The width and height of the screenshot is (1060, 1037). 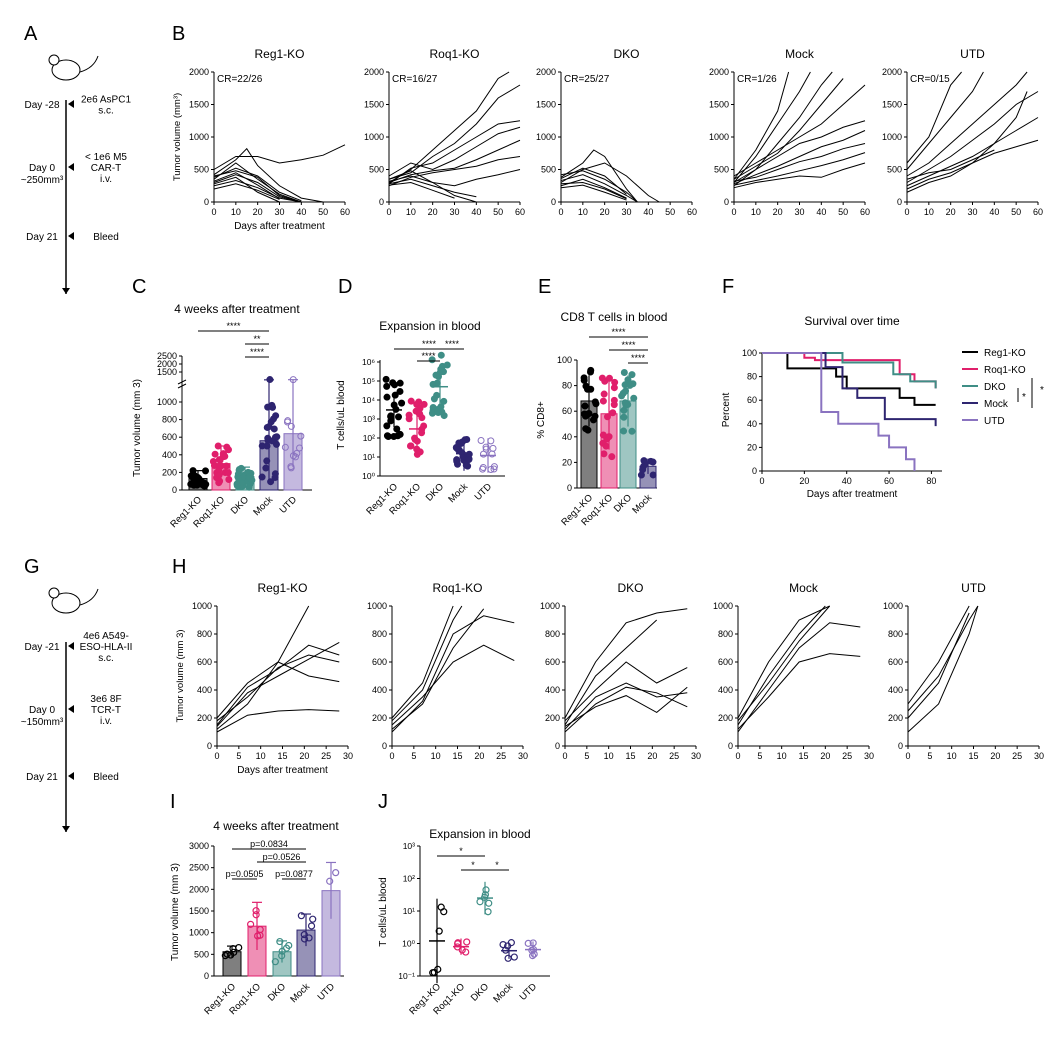 I want to click on panel-title: Roq1-KO, so click(x=454, y=54).